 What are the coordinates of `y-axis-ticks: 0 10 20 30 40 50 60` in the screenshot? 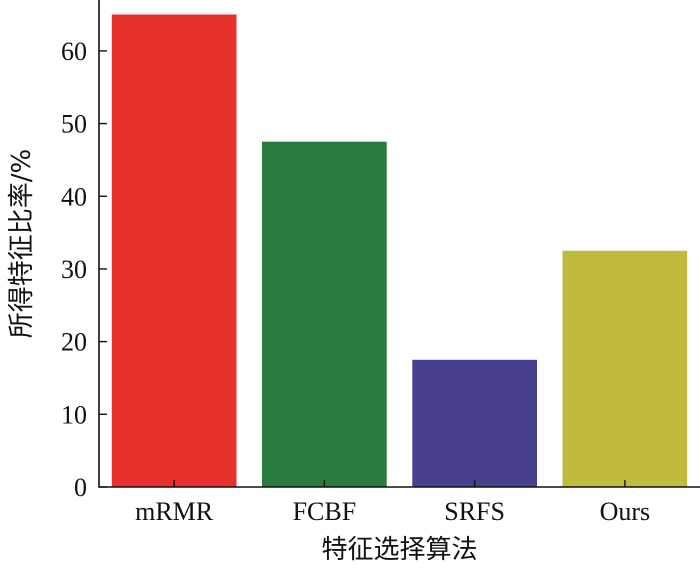 It's located at (84, 269).